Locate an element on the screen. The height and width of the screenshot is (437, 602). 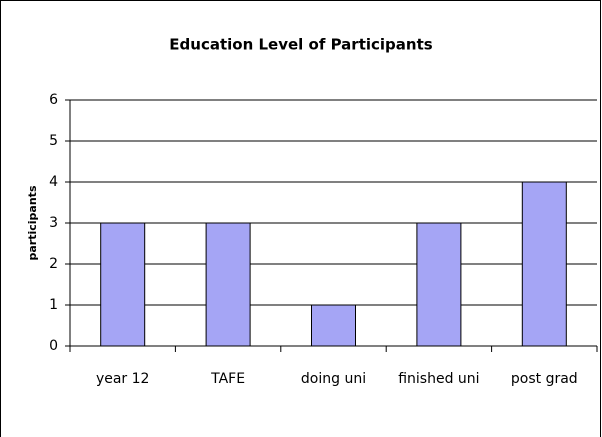
y-tick-label: 6 is located at coordinates (53, 100).